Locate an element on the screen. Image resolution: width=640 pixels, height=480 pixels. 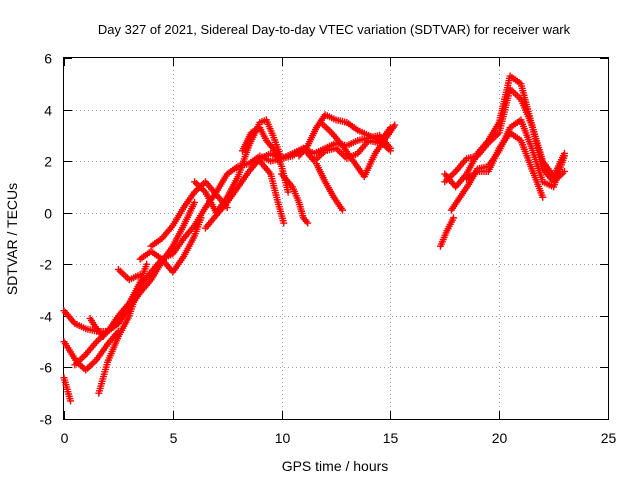
y-axis-label: SDTVAR / TECUs is located at coordinates (12, 239).